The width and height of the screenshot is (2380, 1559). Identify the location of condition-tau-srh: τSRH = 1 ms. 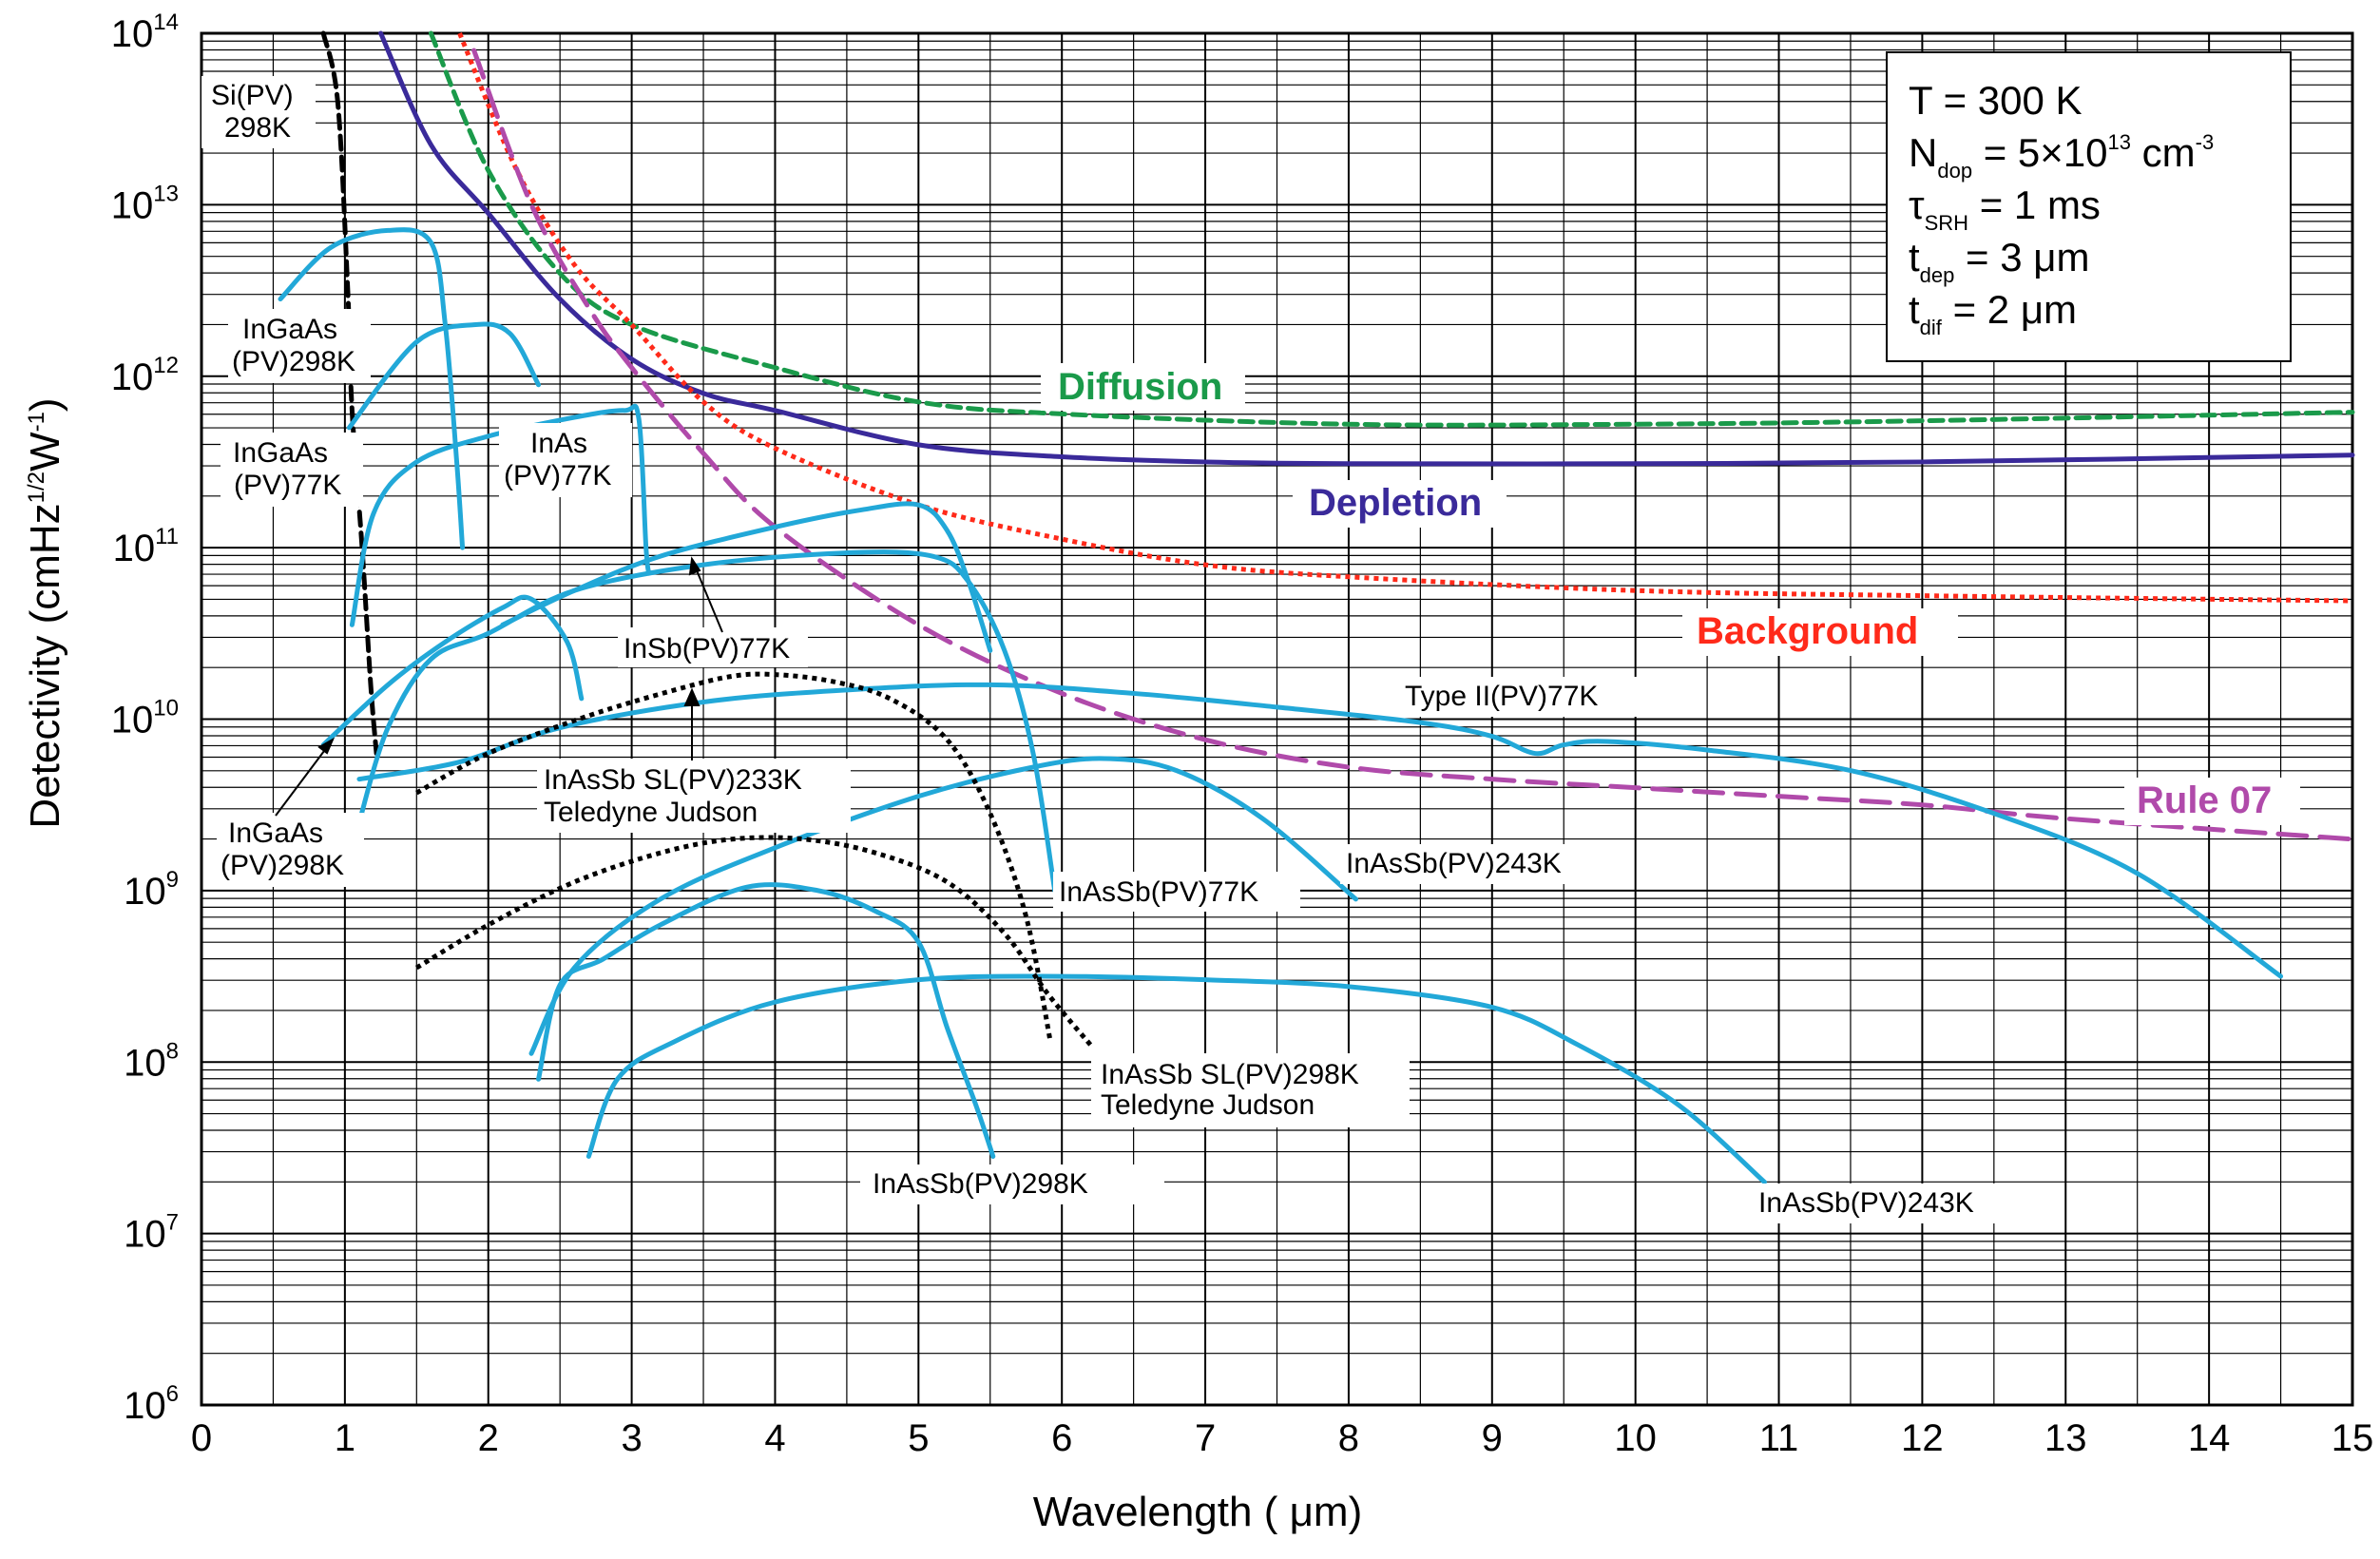
(2005, 209).